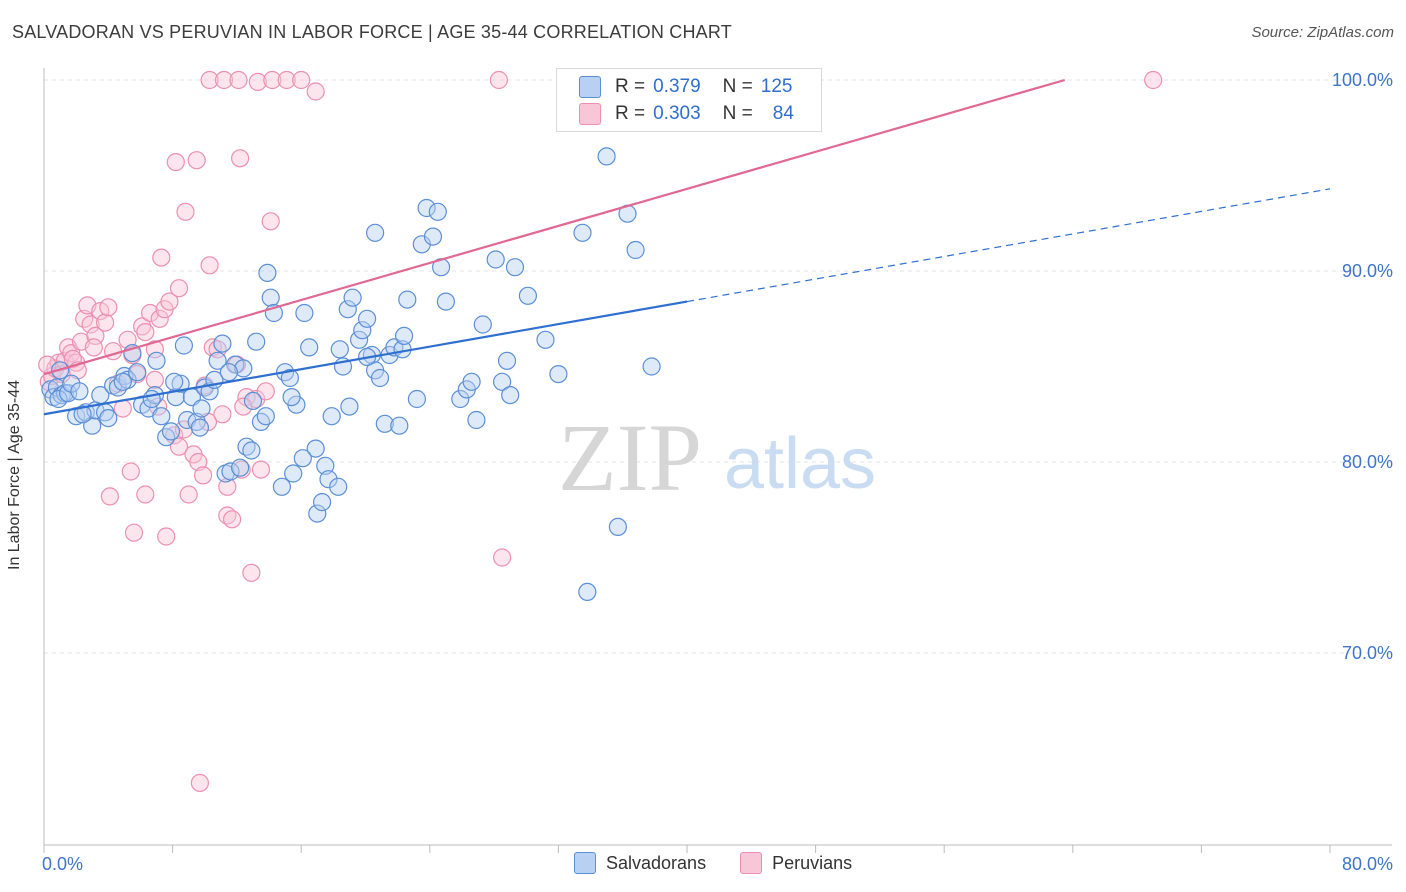  Describe the element at coordinates (737, 86) in the screenshot. I see `salvadoran-n-label: N =` at that location.